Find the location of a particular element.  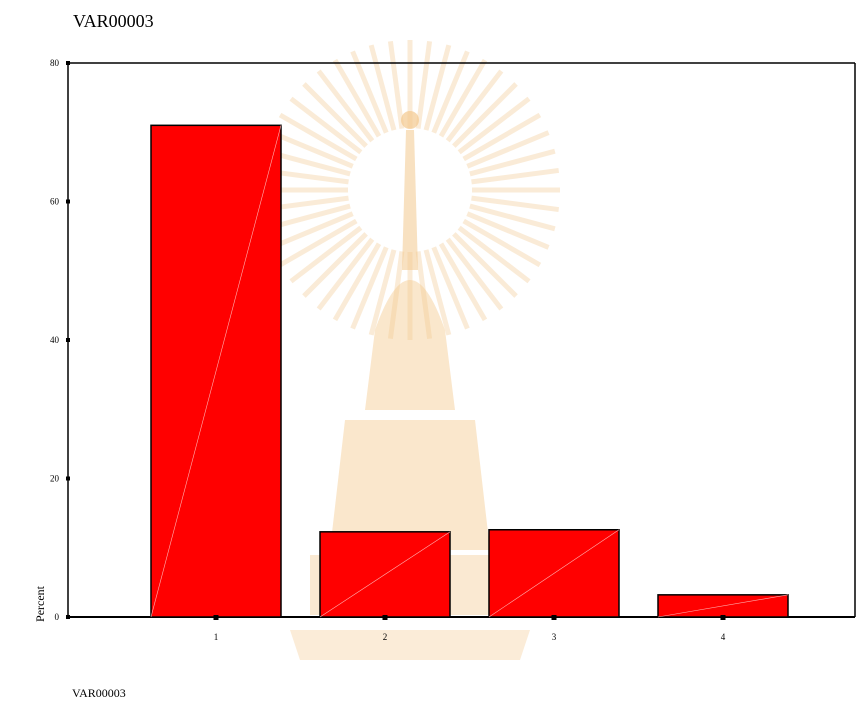

y-tick-label: 60 is located at coordinates (55, 202).